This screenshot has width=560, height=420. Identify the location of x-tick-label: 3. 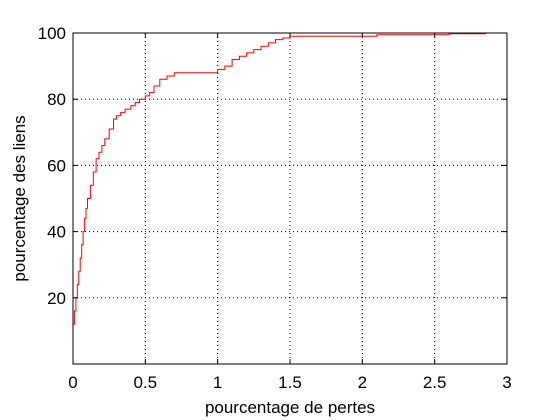
(506, 382).